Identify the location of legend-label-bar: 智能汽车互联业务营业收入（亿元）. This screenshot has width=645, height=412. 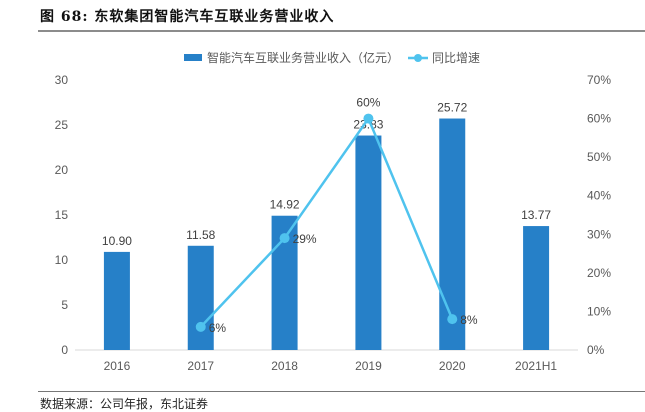
(303, 57).